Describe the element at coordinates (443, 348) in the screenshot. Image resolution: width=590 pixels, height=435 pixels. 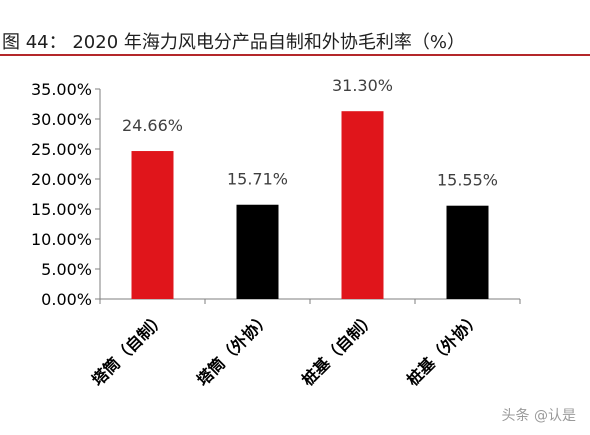
I see `x-tick-label: 桩基（外协）` at that location.